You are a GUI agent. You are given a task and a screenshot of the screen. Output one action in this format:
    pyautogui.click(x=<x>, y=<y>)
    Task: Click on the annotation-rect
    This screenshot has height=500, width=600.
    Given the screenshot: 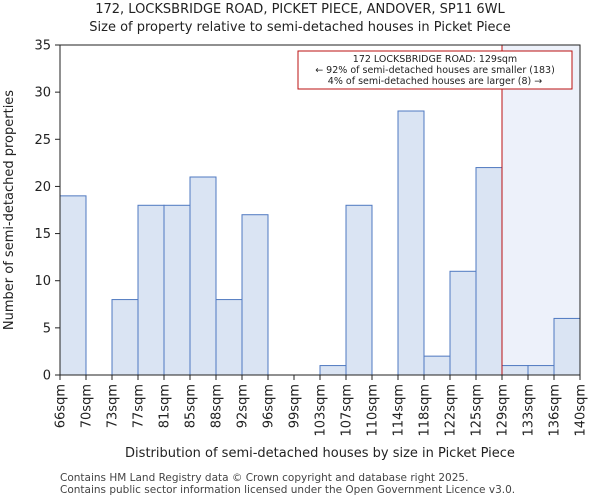 What is the action you would take?
    pyautogui.click(x=435, y=70)
    